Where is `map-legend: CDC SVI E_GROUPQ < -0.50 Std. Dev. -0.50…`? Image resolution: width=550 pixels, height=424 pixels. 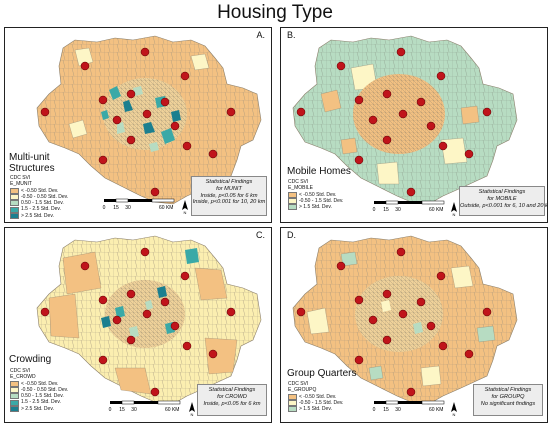
map-legend: CDC SVI E_GROUPQ < -0.50 Std. Dev. -0.50… is located at coordinates (316, 397).